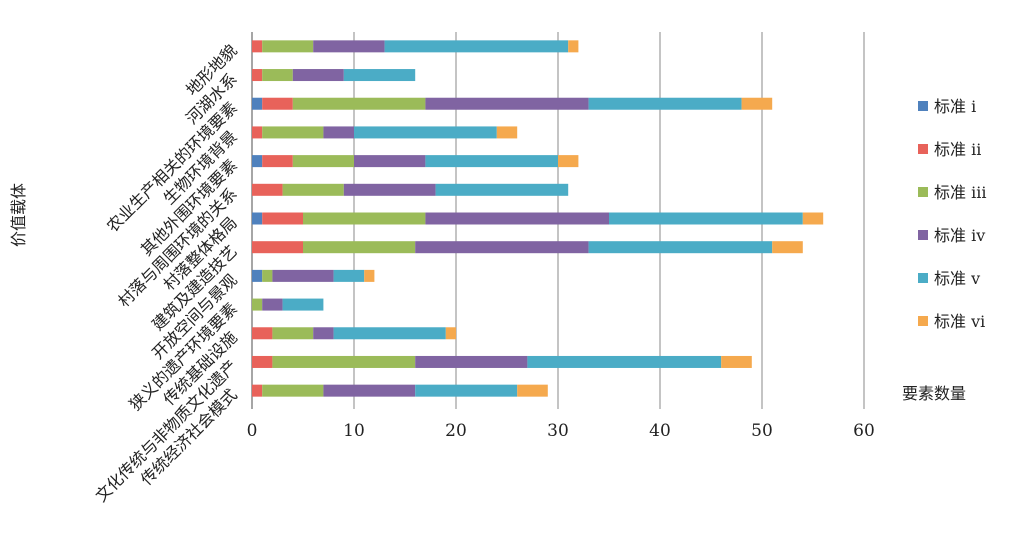  I want to click on x-tick-label: 50, so click(762, 431).